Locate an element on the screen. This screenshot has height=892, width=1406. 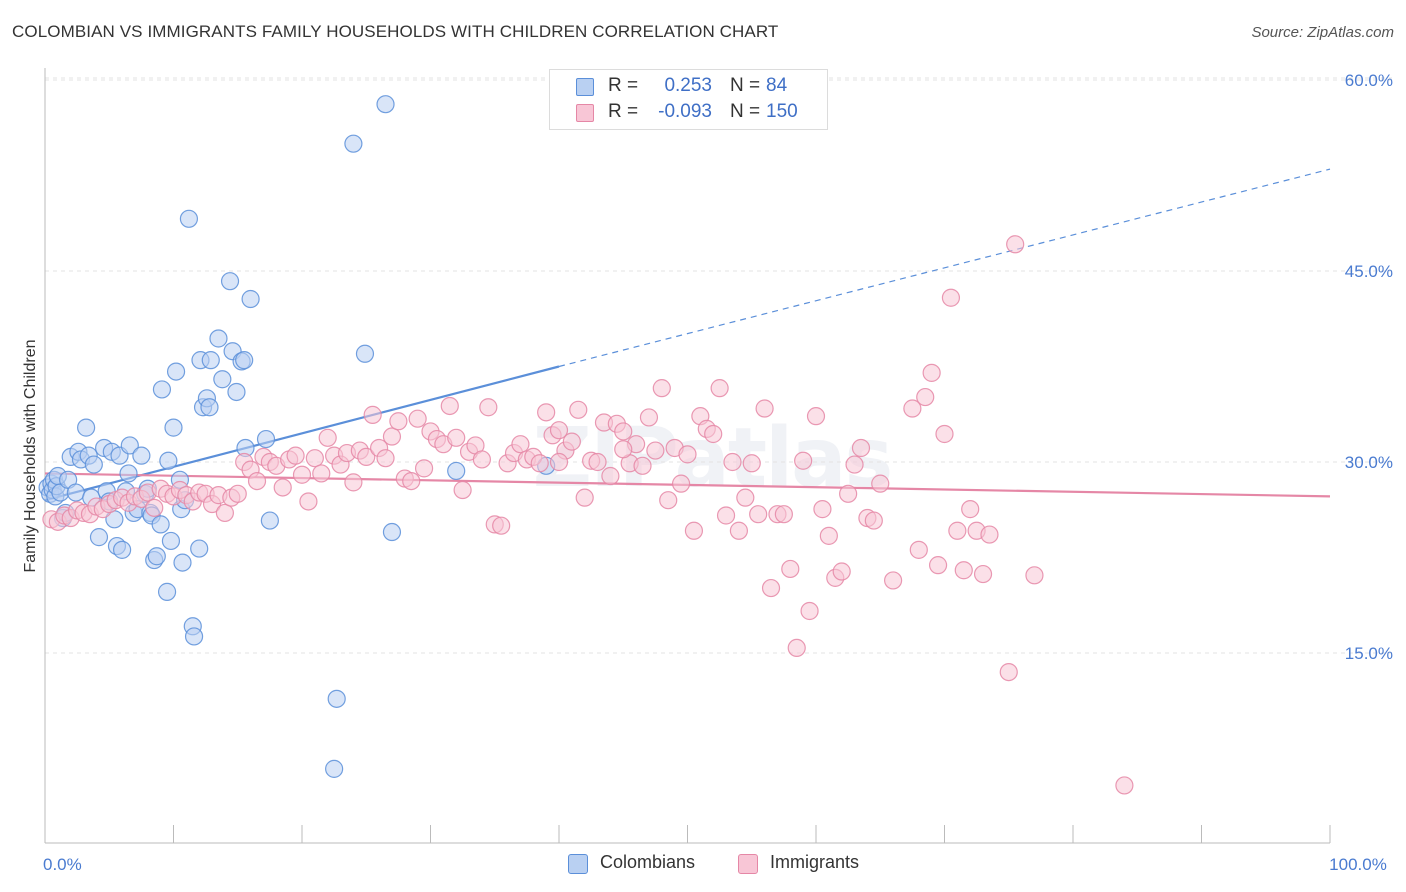
y-tick-label: 60.0% is located at coordinates (1369, 80).